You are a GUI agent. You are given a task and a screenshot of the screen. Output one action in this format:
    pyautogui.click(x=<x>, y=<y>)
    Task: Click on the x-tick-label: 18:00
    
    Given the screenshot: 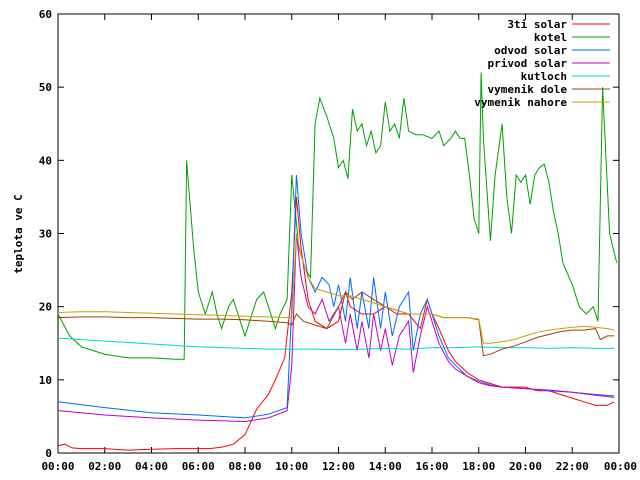 What is the action you would take?
    pyautogui.click(x=478, y=466)
    